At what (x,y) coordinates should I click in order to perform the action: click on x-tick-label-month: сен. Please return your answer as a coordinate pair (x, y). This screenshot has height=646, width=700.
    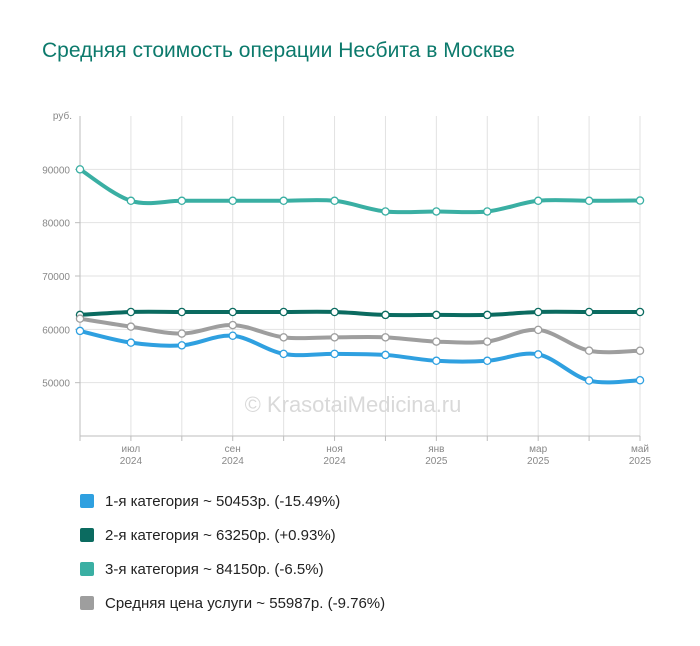
    Looking at the image, I should click on (233, 449).